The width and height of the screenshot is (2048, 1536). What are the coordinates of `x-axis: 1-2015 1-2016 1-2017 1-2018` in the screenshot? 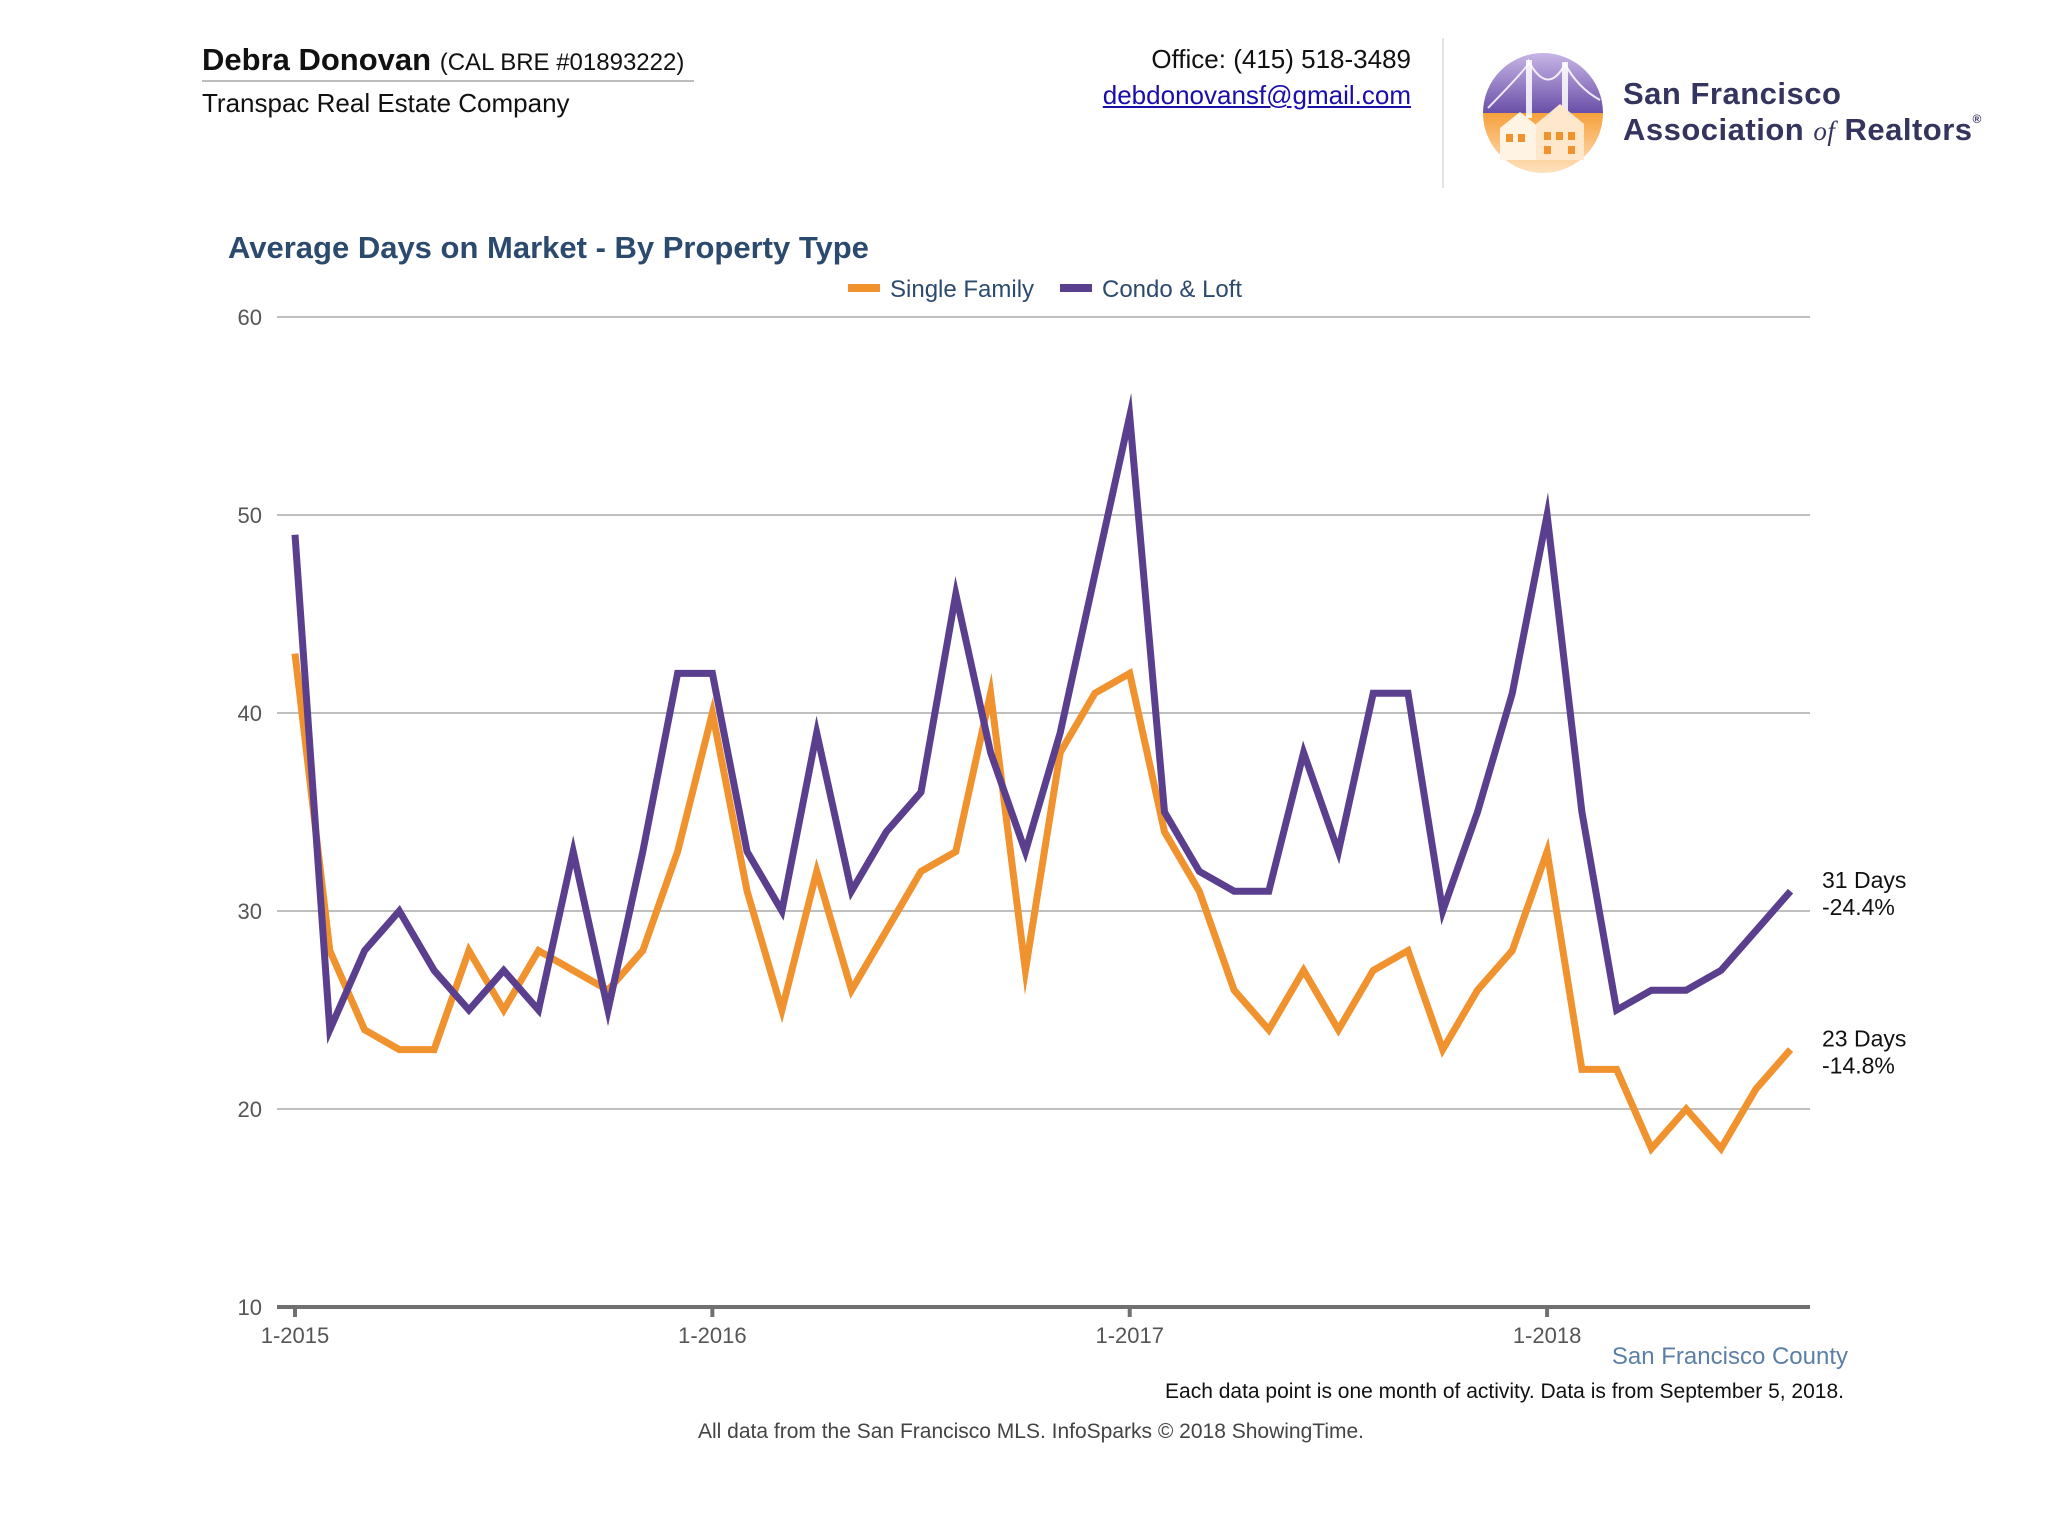 It's located at (1035, 1326).